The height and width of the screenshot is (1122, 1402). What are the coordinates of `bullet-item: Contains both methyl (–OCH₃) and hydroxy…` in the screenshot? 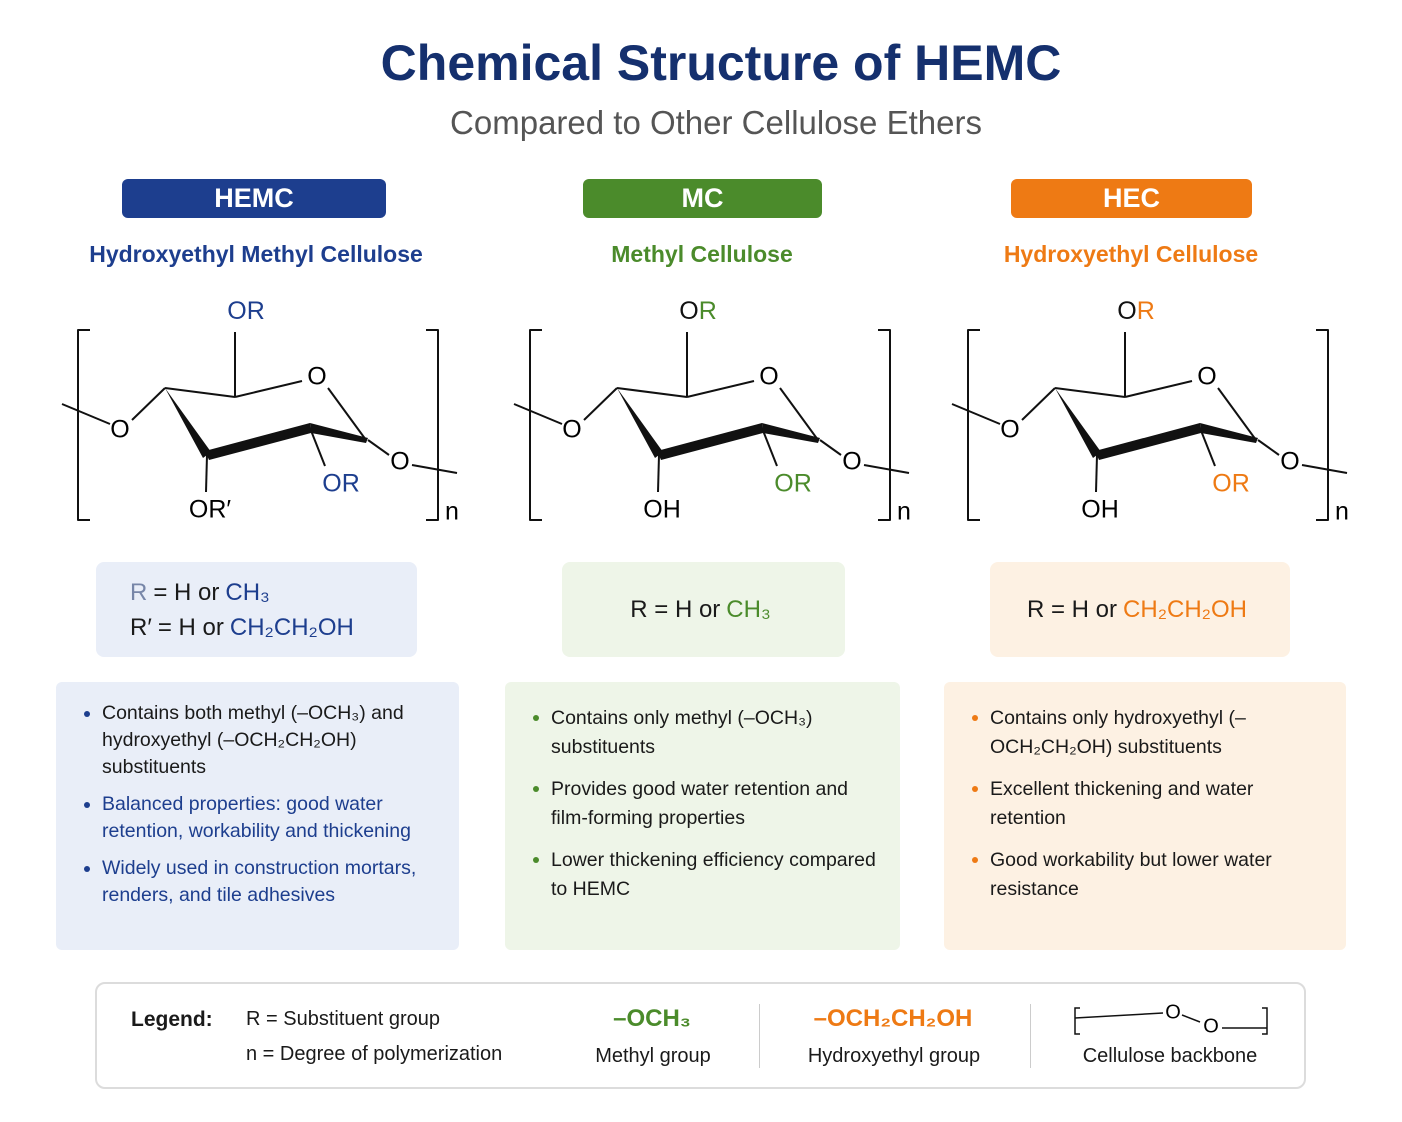 It's located at (261, 740).